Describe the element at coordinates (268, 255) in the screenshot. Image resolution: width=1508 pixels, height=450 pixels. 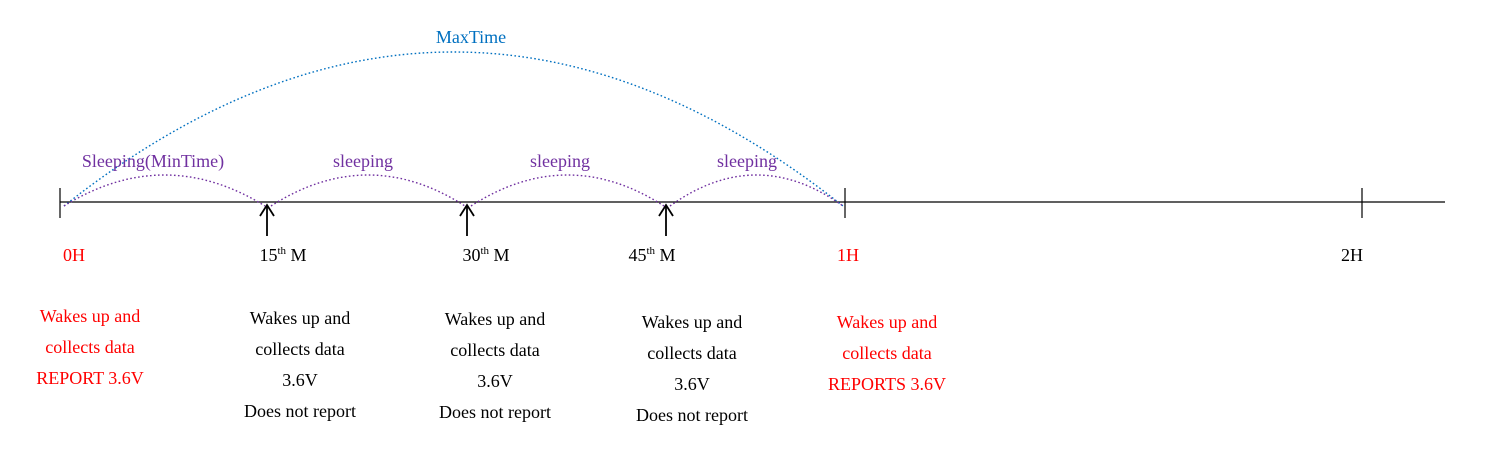
I see `tick-label-value: 15` at that location.